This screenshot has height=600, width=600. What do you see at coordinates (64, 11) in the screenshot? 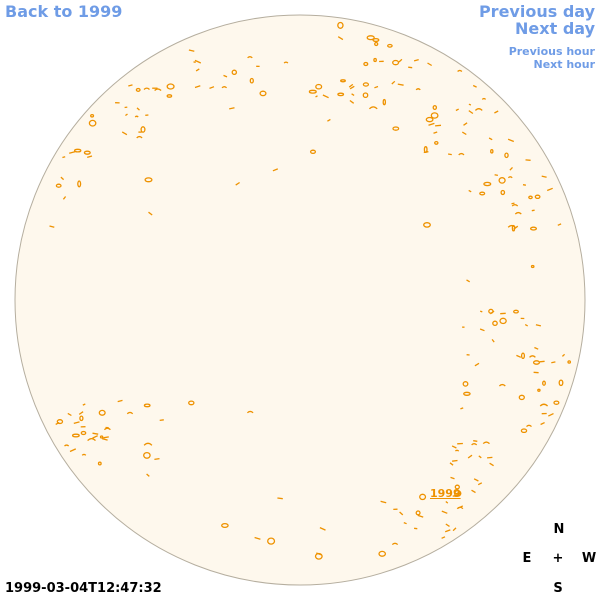
I see `back-to-year-link: Back to 1999` at bounding box center [64, 11].